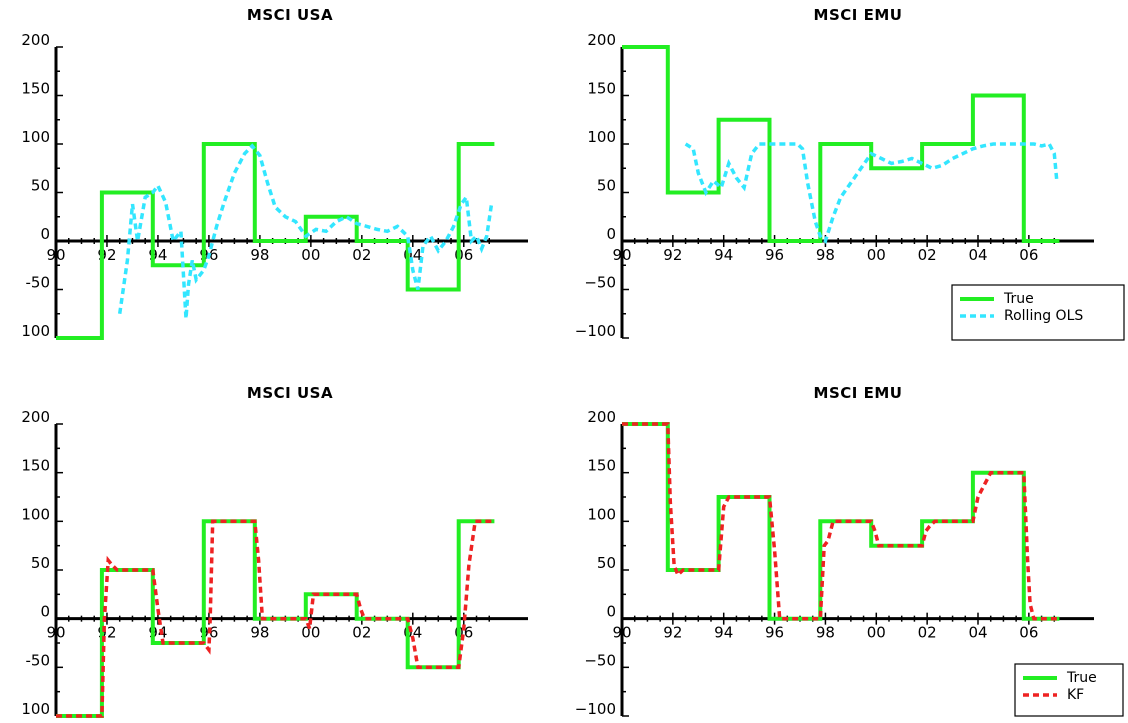  What do you see at coordinates (1043, 316) in the screenshot?
I see `legend-label-ols: Rolling OLS` at bounding box center [1043, 316].